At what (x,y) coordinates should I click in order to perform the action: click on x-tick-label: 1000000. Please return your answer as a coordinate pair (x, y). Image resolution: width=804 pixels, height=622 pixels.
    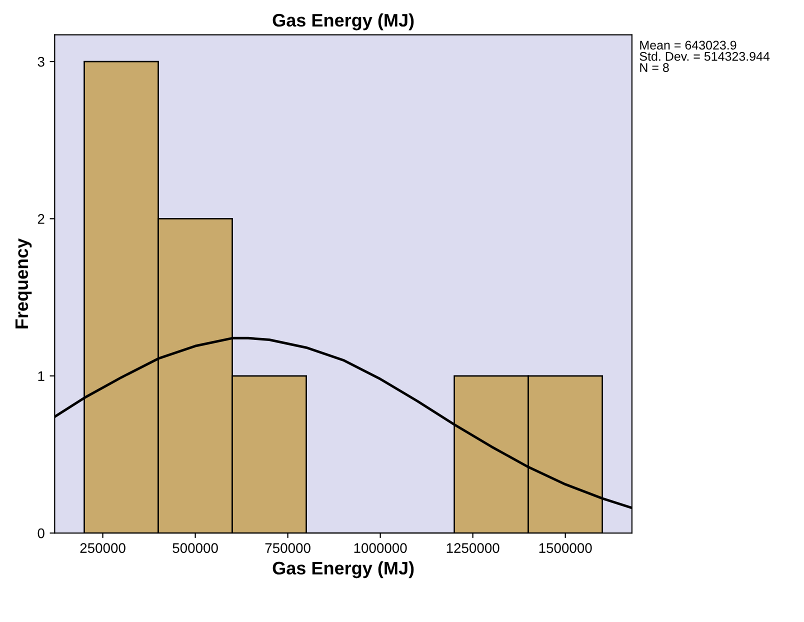
    Looking at the image, I should click on (380, 548).